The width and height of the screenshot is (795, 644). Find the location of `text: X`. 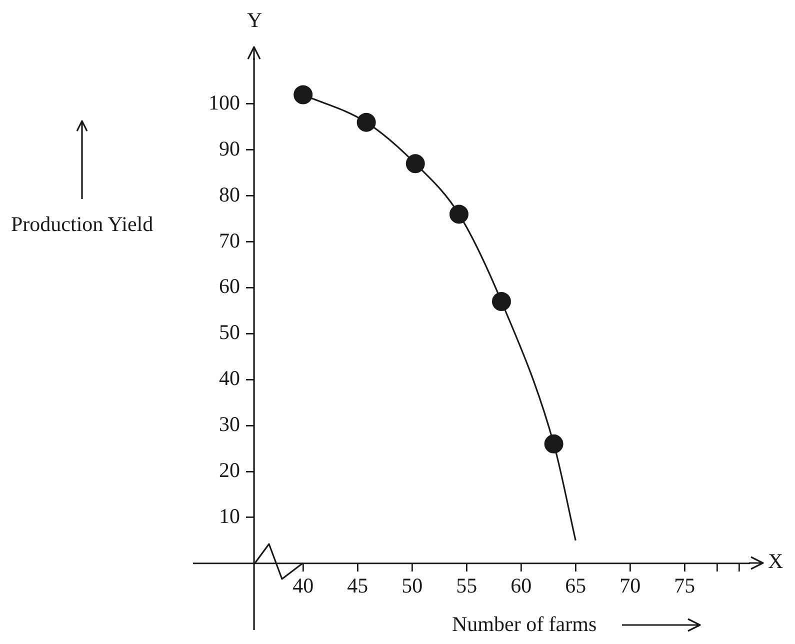

text: X is located at coordinates (776, 561).